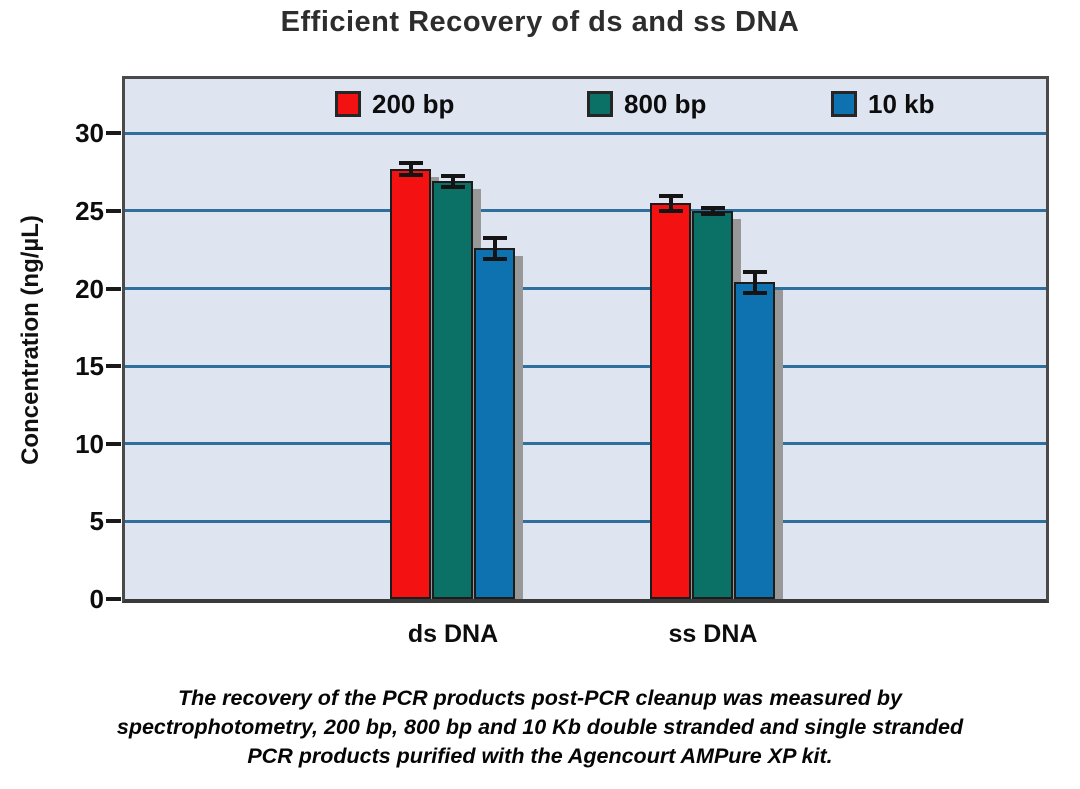 This screenshot has height=789, width=1080. What do you see at coordinates (540, 22) in the screenshot?
I see `chart-title: Efficient Recovery of ds and ss DNA` at bounding box center [540, 22].